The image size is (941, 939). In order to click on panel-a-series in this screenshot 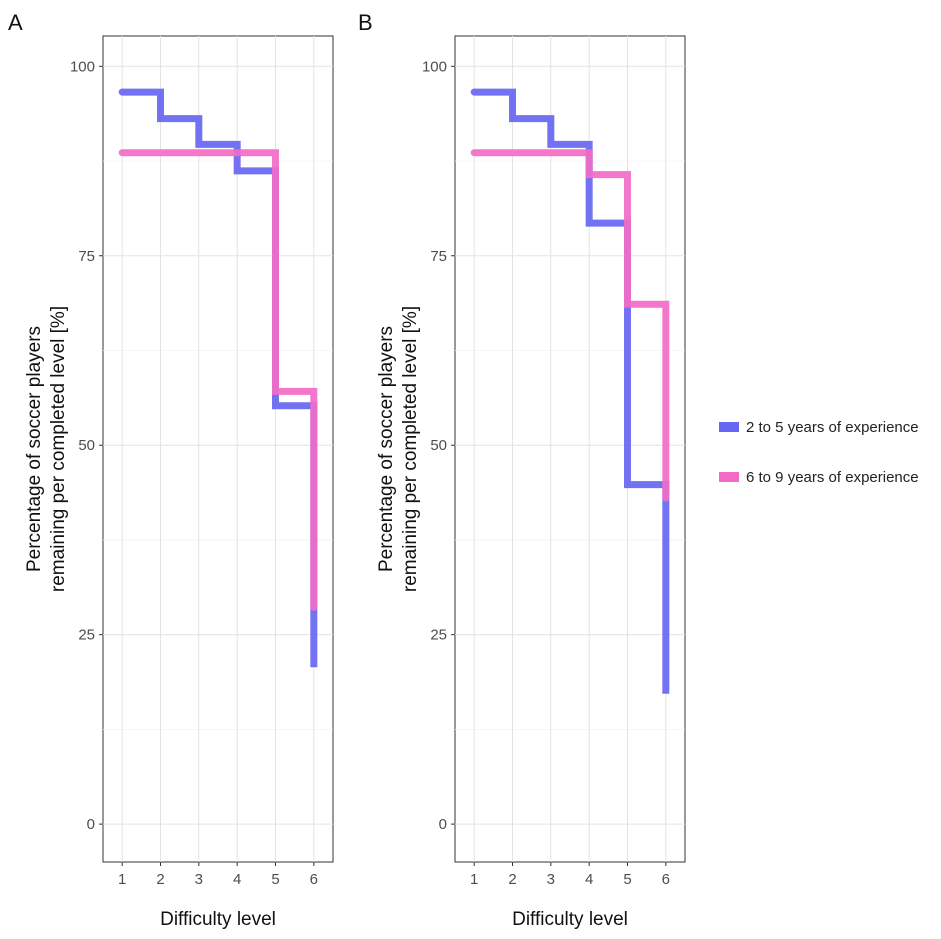, I will do `click(218, 378)`.